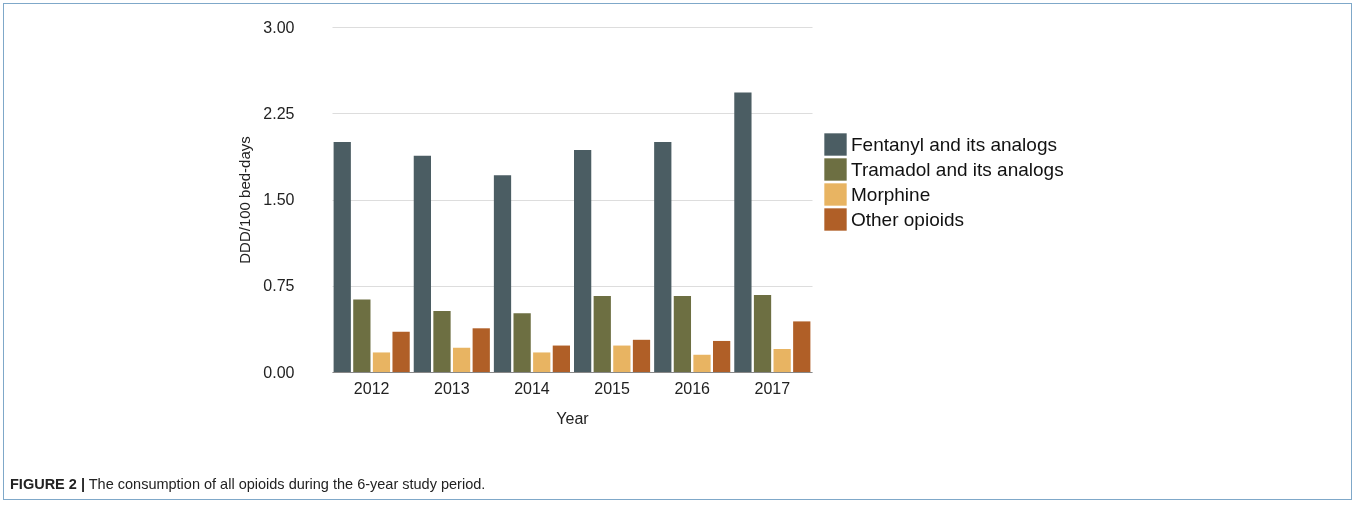  I want to click on legend-label: Tramadol and its analogs, so click(957, 169).